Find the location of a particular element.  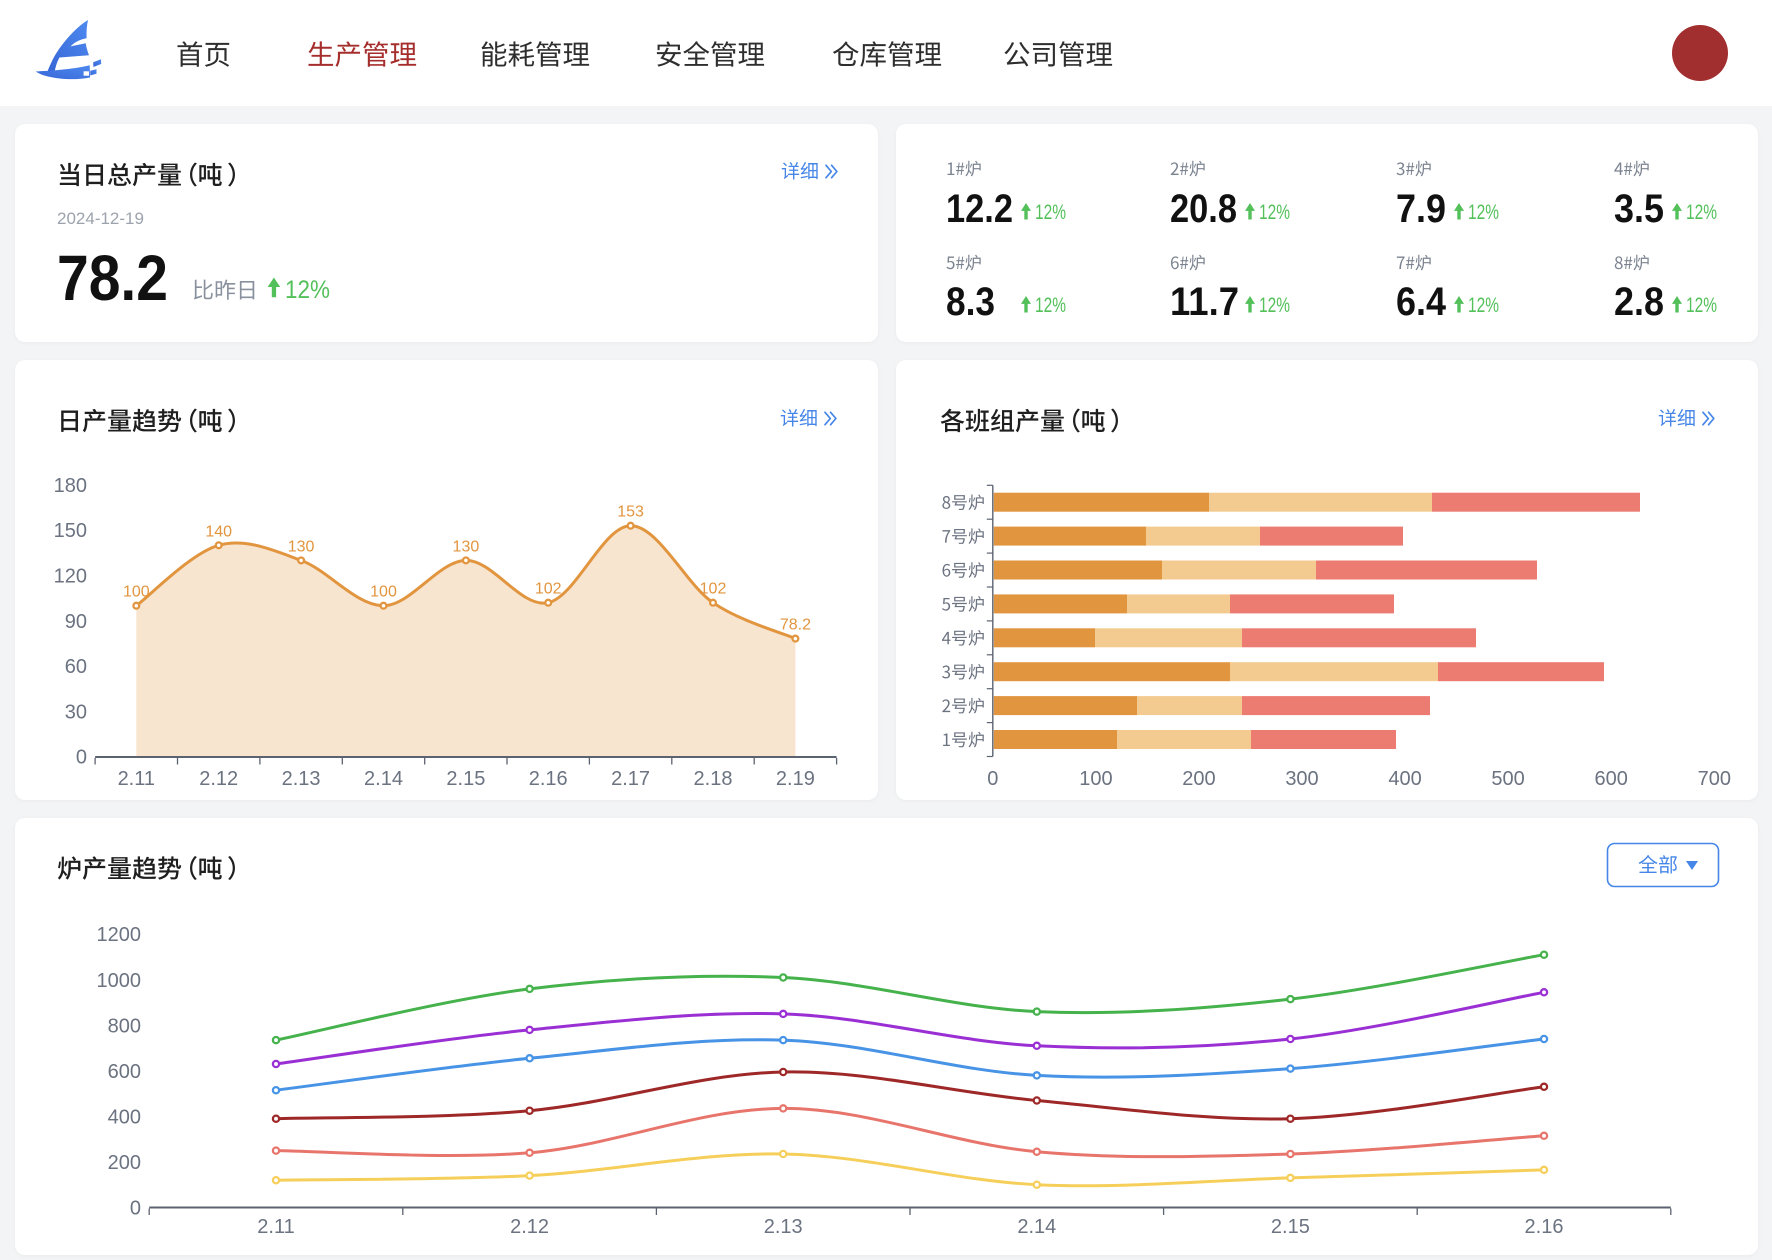

svg-text: 30 is located at coordinates (76, 712).